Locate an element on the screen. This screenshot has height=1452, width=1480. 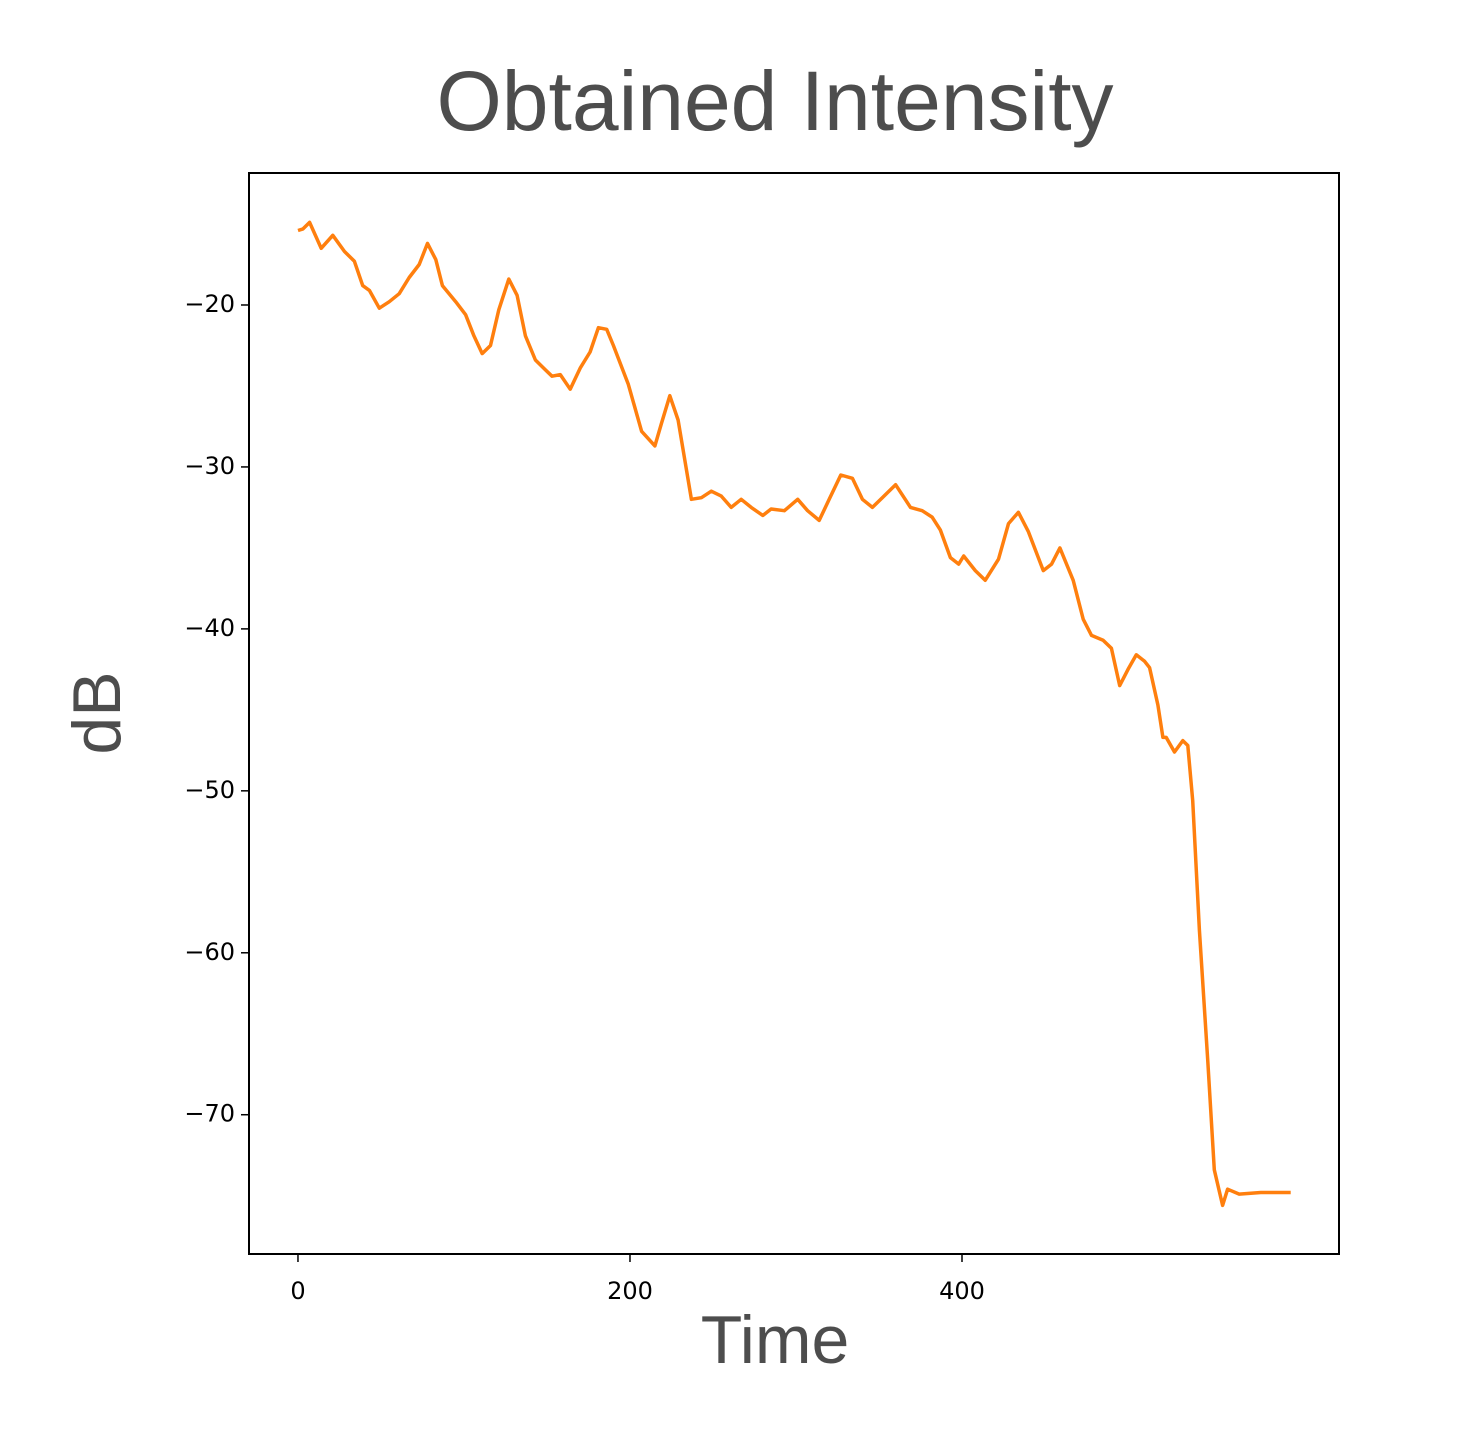
x-axis-label: Time is located at coordinates (775, 1340).